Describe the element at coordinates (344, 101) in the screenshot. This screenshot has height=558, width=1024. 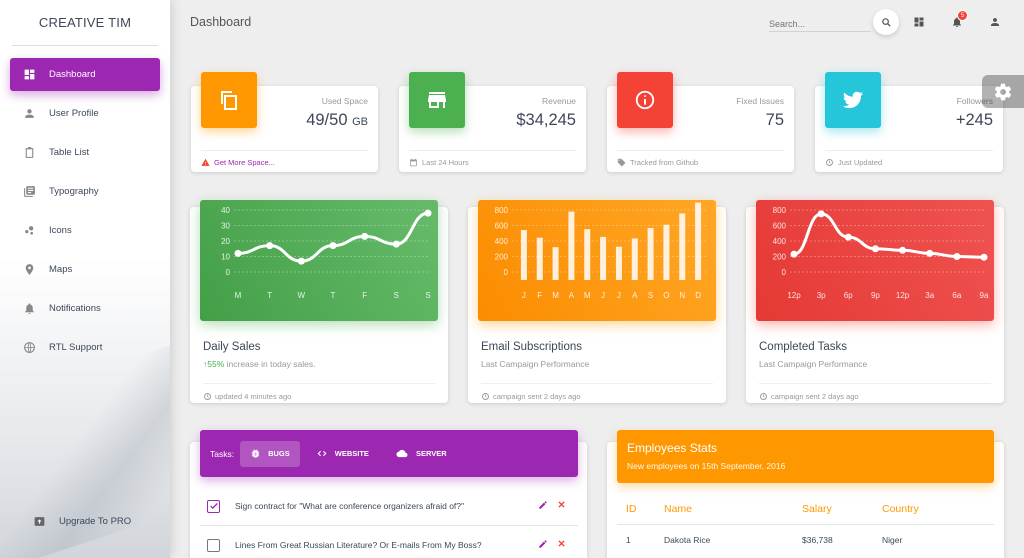
I see `stat-category: Used Space` at that location.